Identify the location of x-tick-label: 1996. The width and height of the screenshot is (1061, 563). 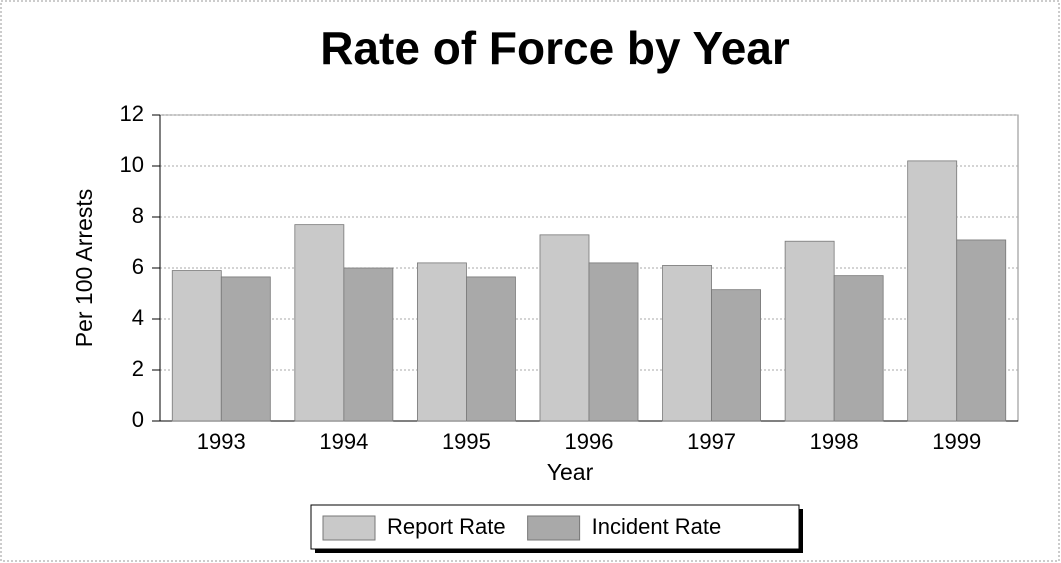
(589, 441).